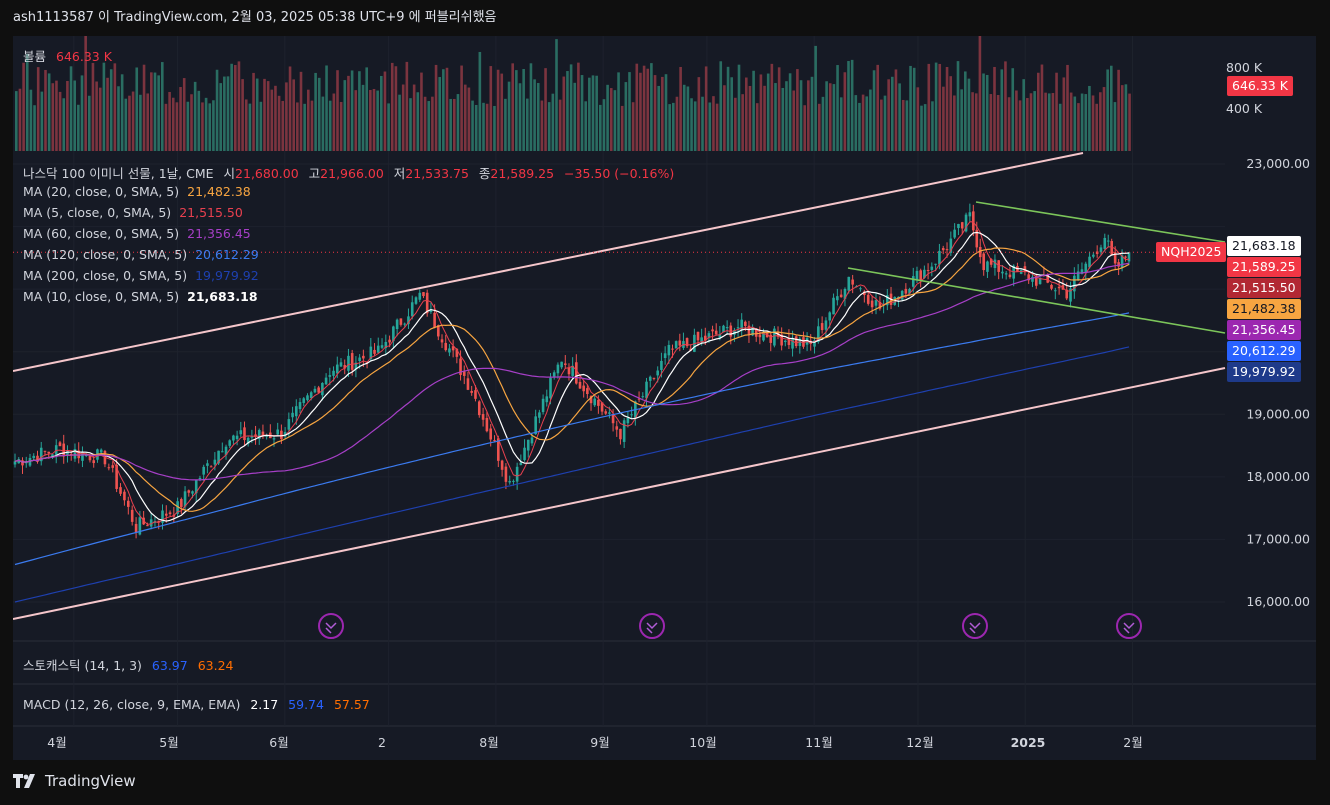 The image size is (1330, 805). Describe the element at coordinates (128, 664) in the screenshot. I see `stoch-legend: 스토캐스틱 (14, 1, 3) 63.97 63.24` at that location.